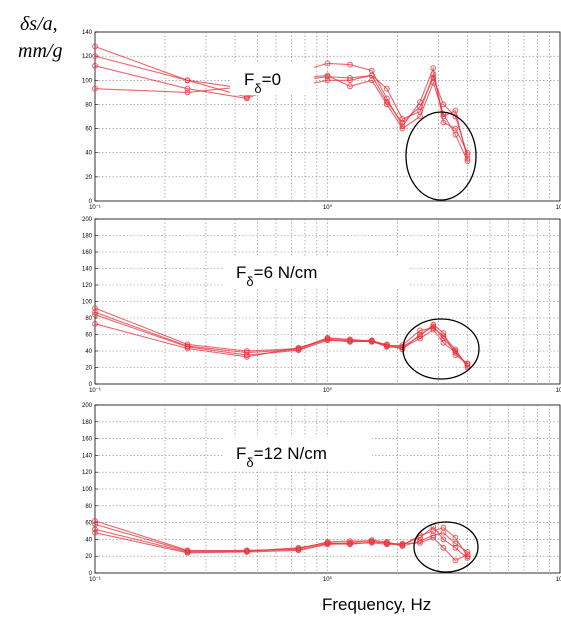  Describe the element at coordinates (95, 391) in the screenshot. I see `x-tick-label: 10⁻¹` at that location.